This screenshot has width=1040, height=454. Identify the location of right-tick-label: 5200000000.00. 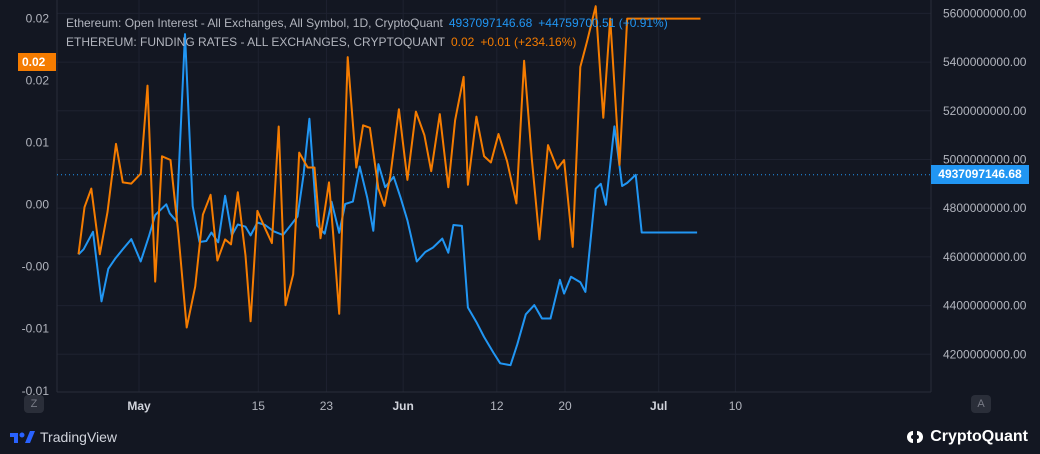
(985, 111).